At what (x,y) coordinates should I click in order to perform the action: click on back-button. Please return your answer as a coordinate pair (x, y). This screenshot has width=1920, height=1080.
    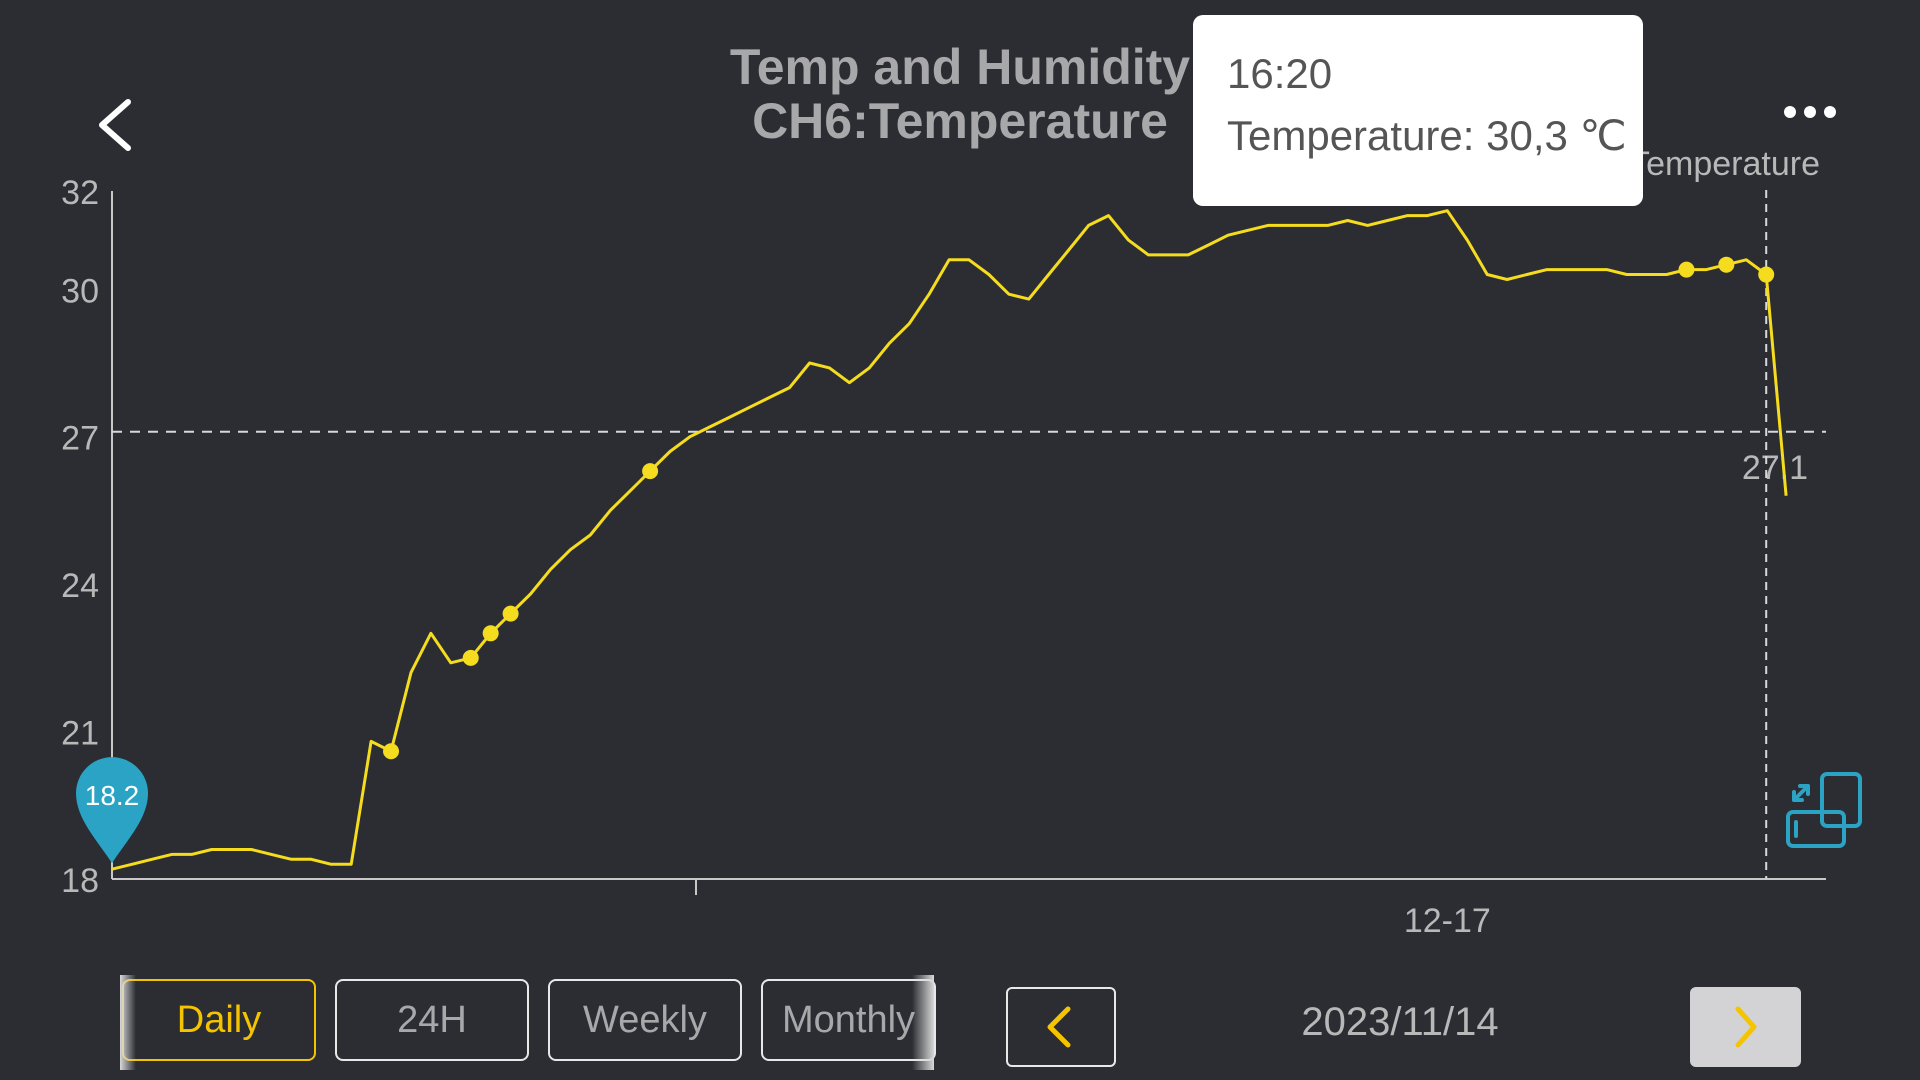
    Looking at the image, I should click on (115, 125).